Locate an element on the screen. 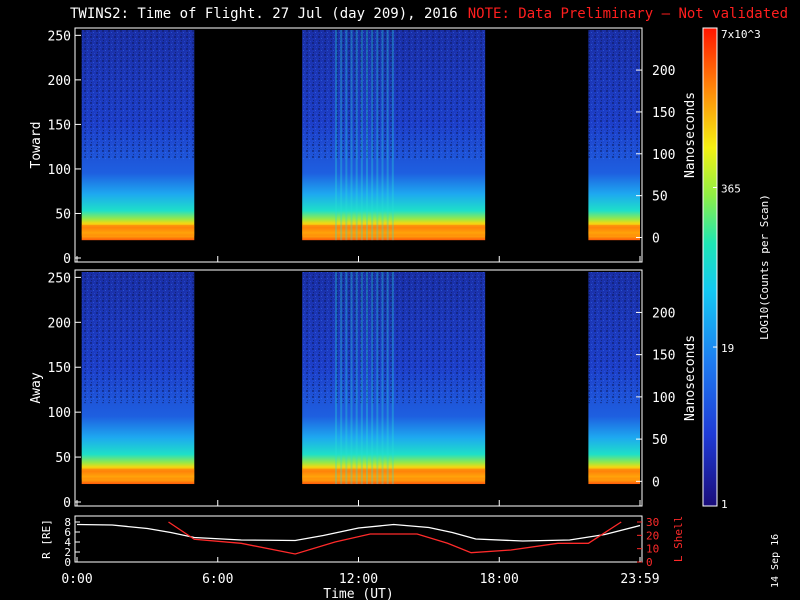 This screenshot has height=600, width=800. orbit-y-right-tick-label: 0 is located at coordinates (649, 562).